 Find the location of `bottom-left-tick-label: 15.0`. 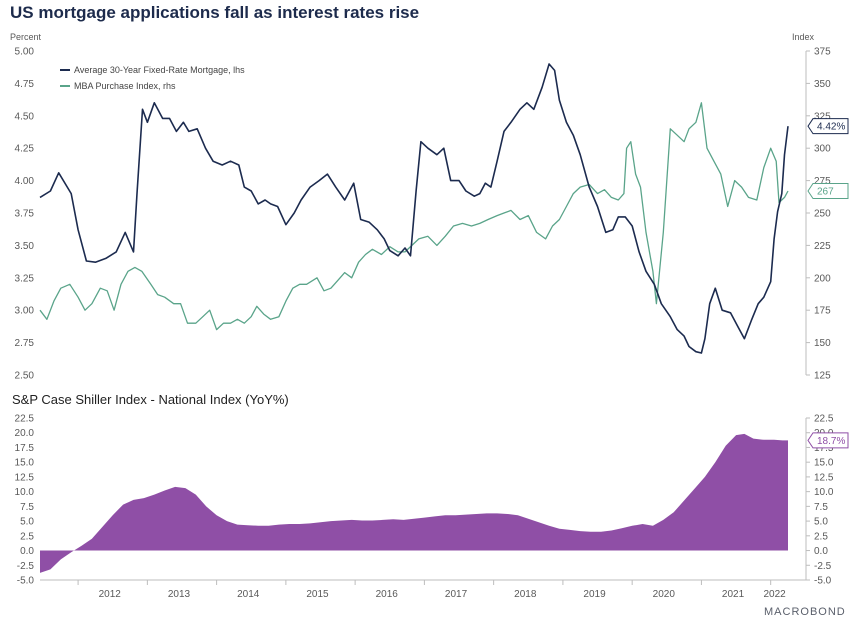

bottom-left-tick-label: 15.0 is located at coordinates (25, 463).